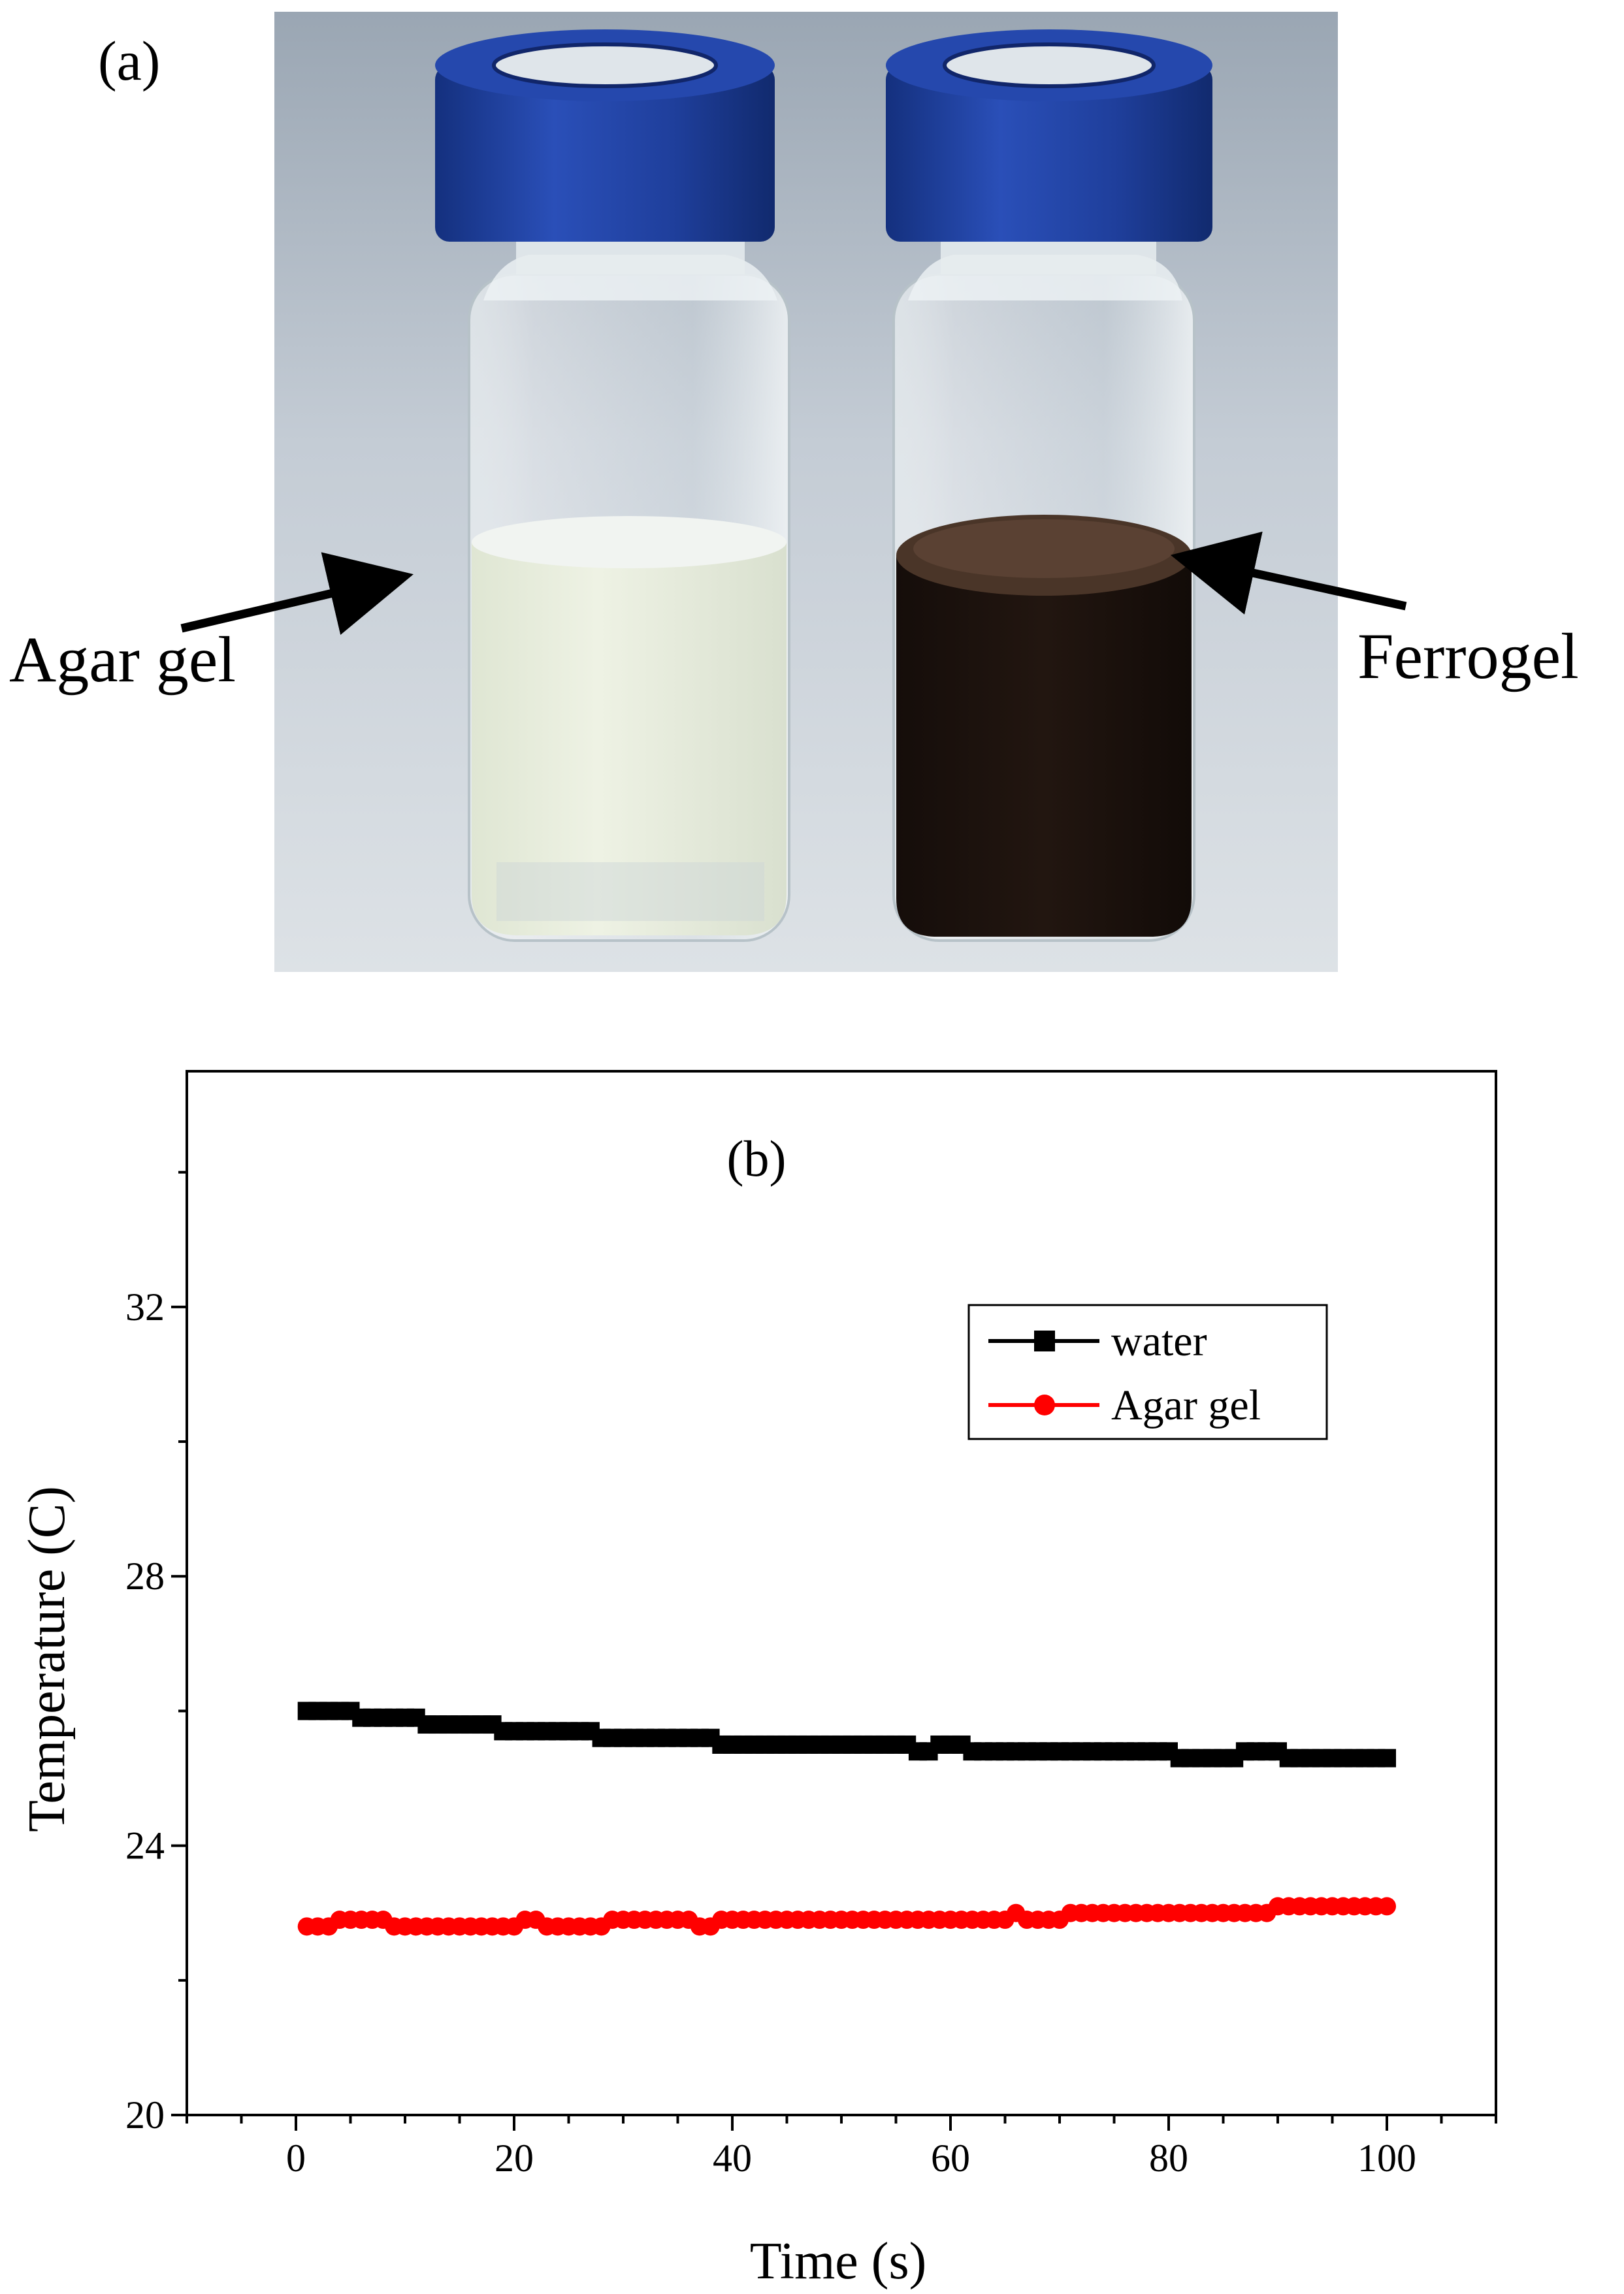 The height and width of the screenshot is (2294, 1624). Describe the element at coordinates (847, 1819) in the screenshot. I see `series-layer` at that location.